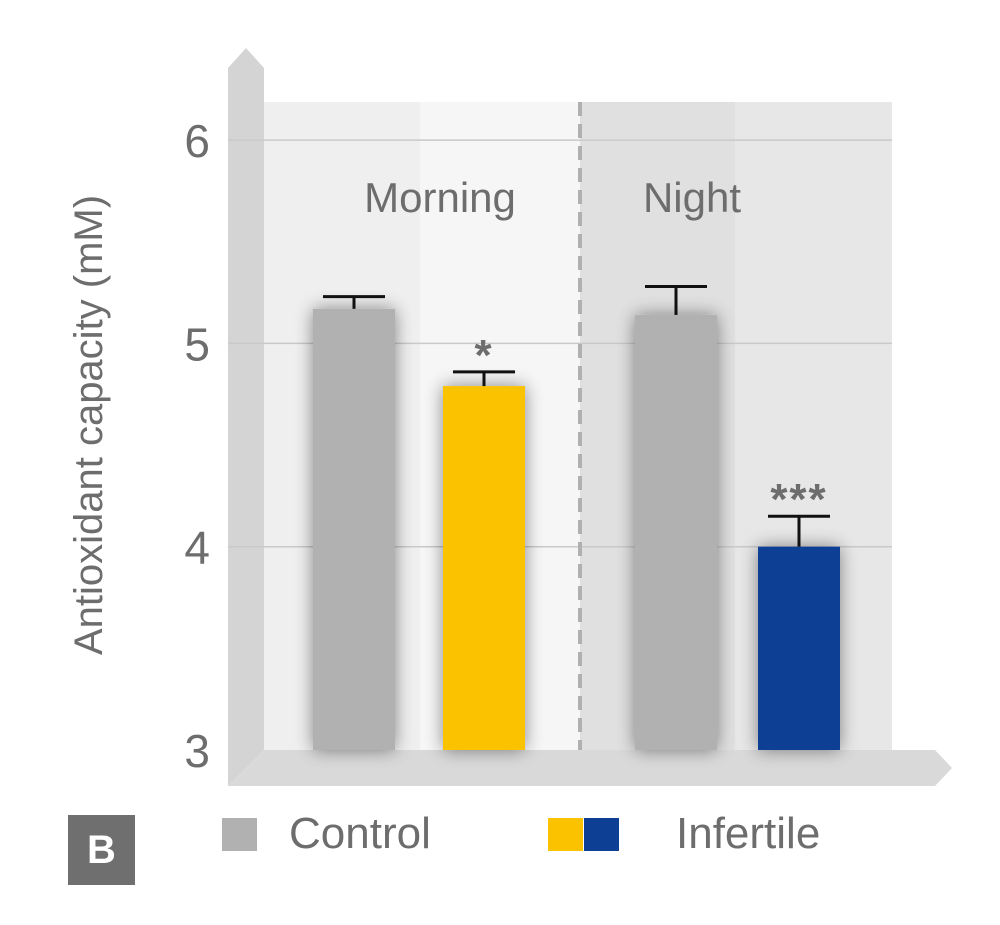 The height and width of the screenshot is (925, 1000). Describe the element at coordinates (89, 425) in the screenshot. I see `y-axis-label: Antioxidant capacity (mM)` at that location.